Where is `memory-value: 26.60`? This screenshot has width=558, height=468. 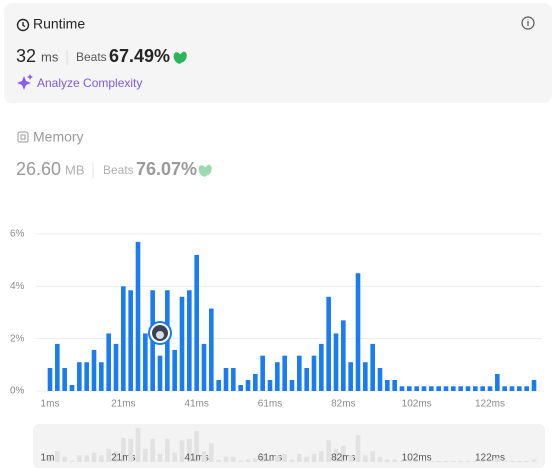
memory-value: 26.60 is located at coordinates (38, 169).